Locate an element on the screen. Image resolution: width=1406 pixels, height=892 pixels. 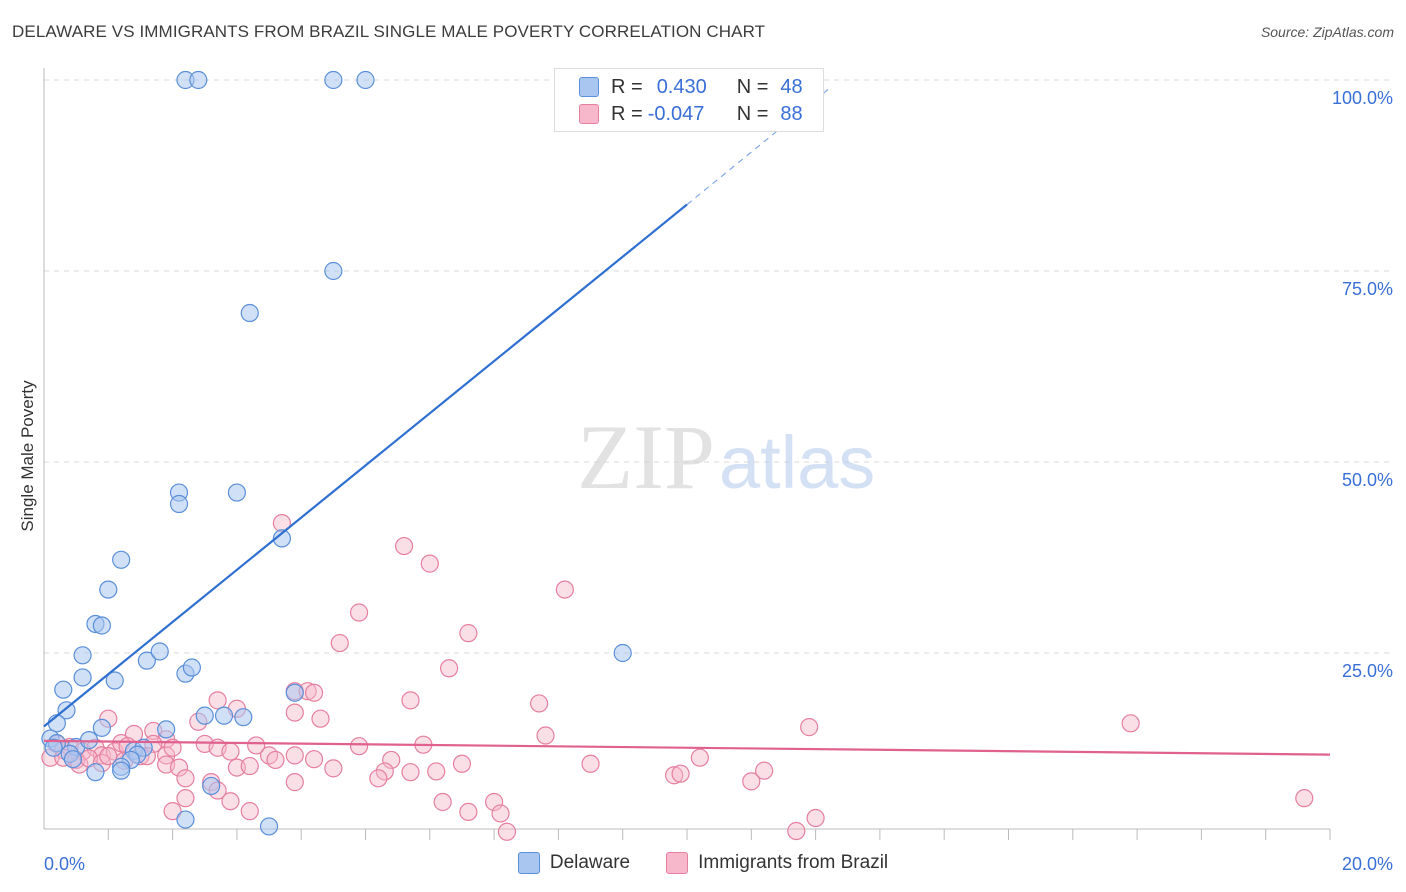
watermark-atlas: atlas is located at coordinates (797, 462).